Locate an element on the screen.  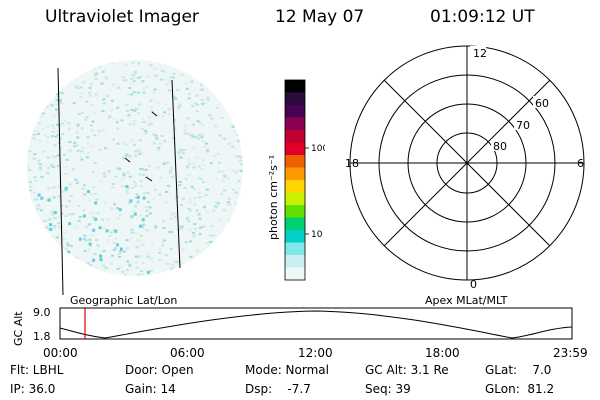
timeline-frame is located at coordinates (316, 323).